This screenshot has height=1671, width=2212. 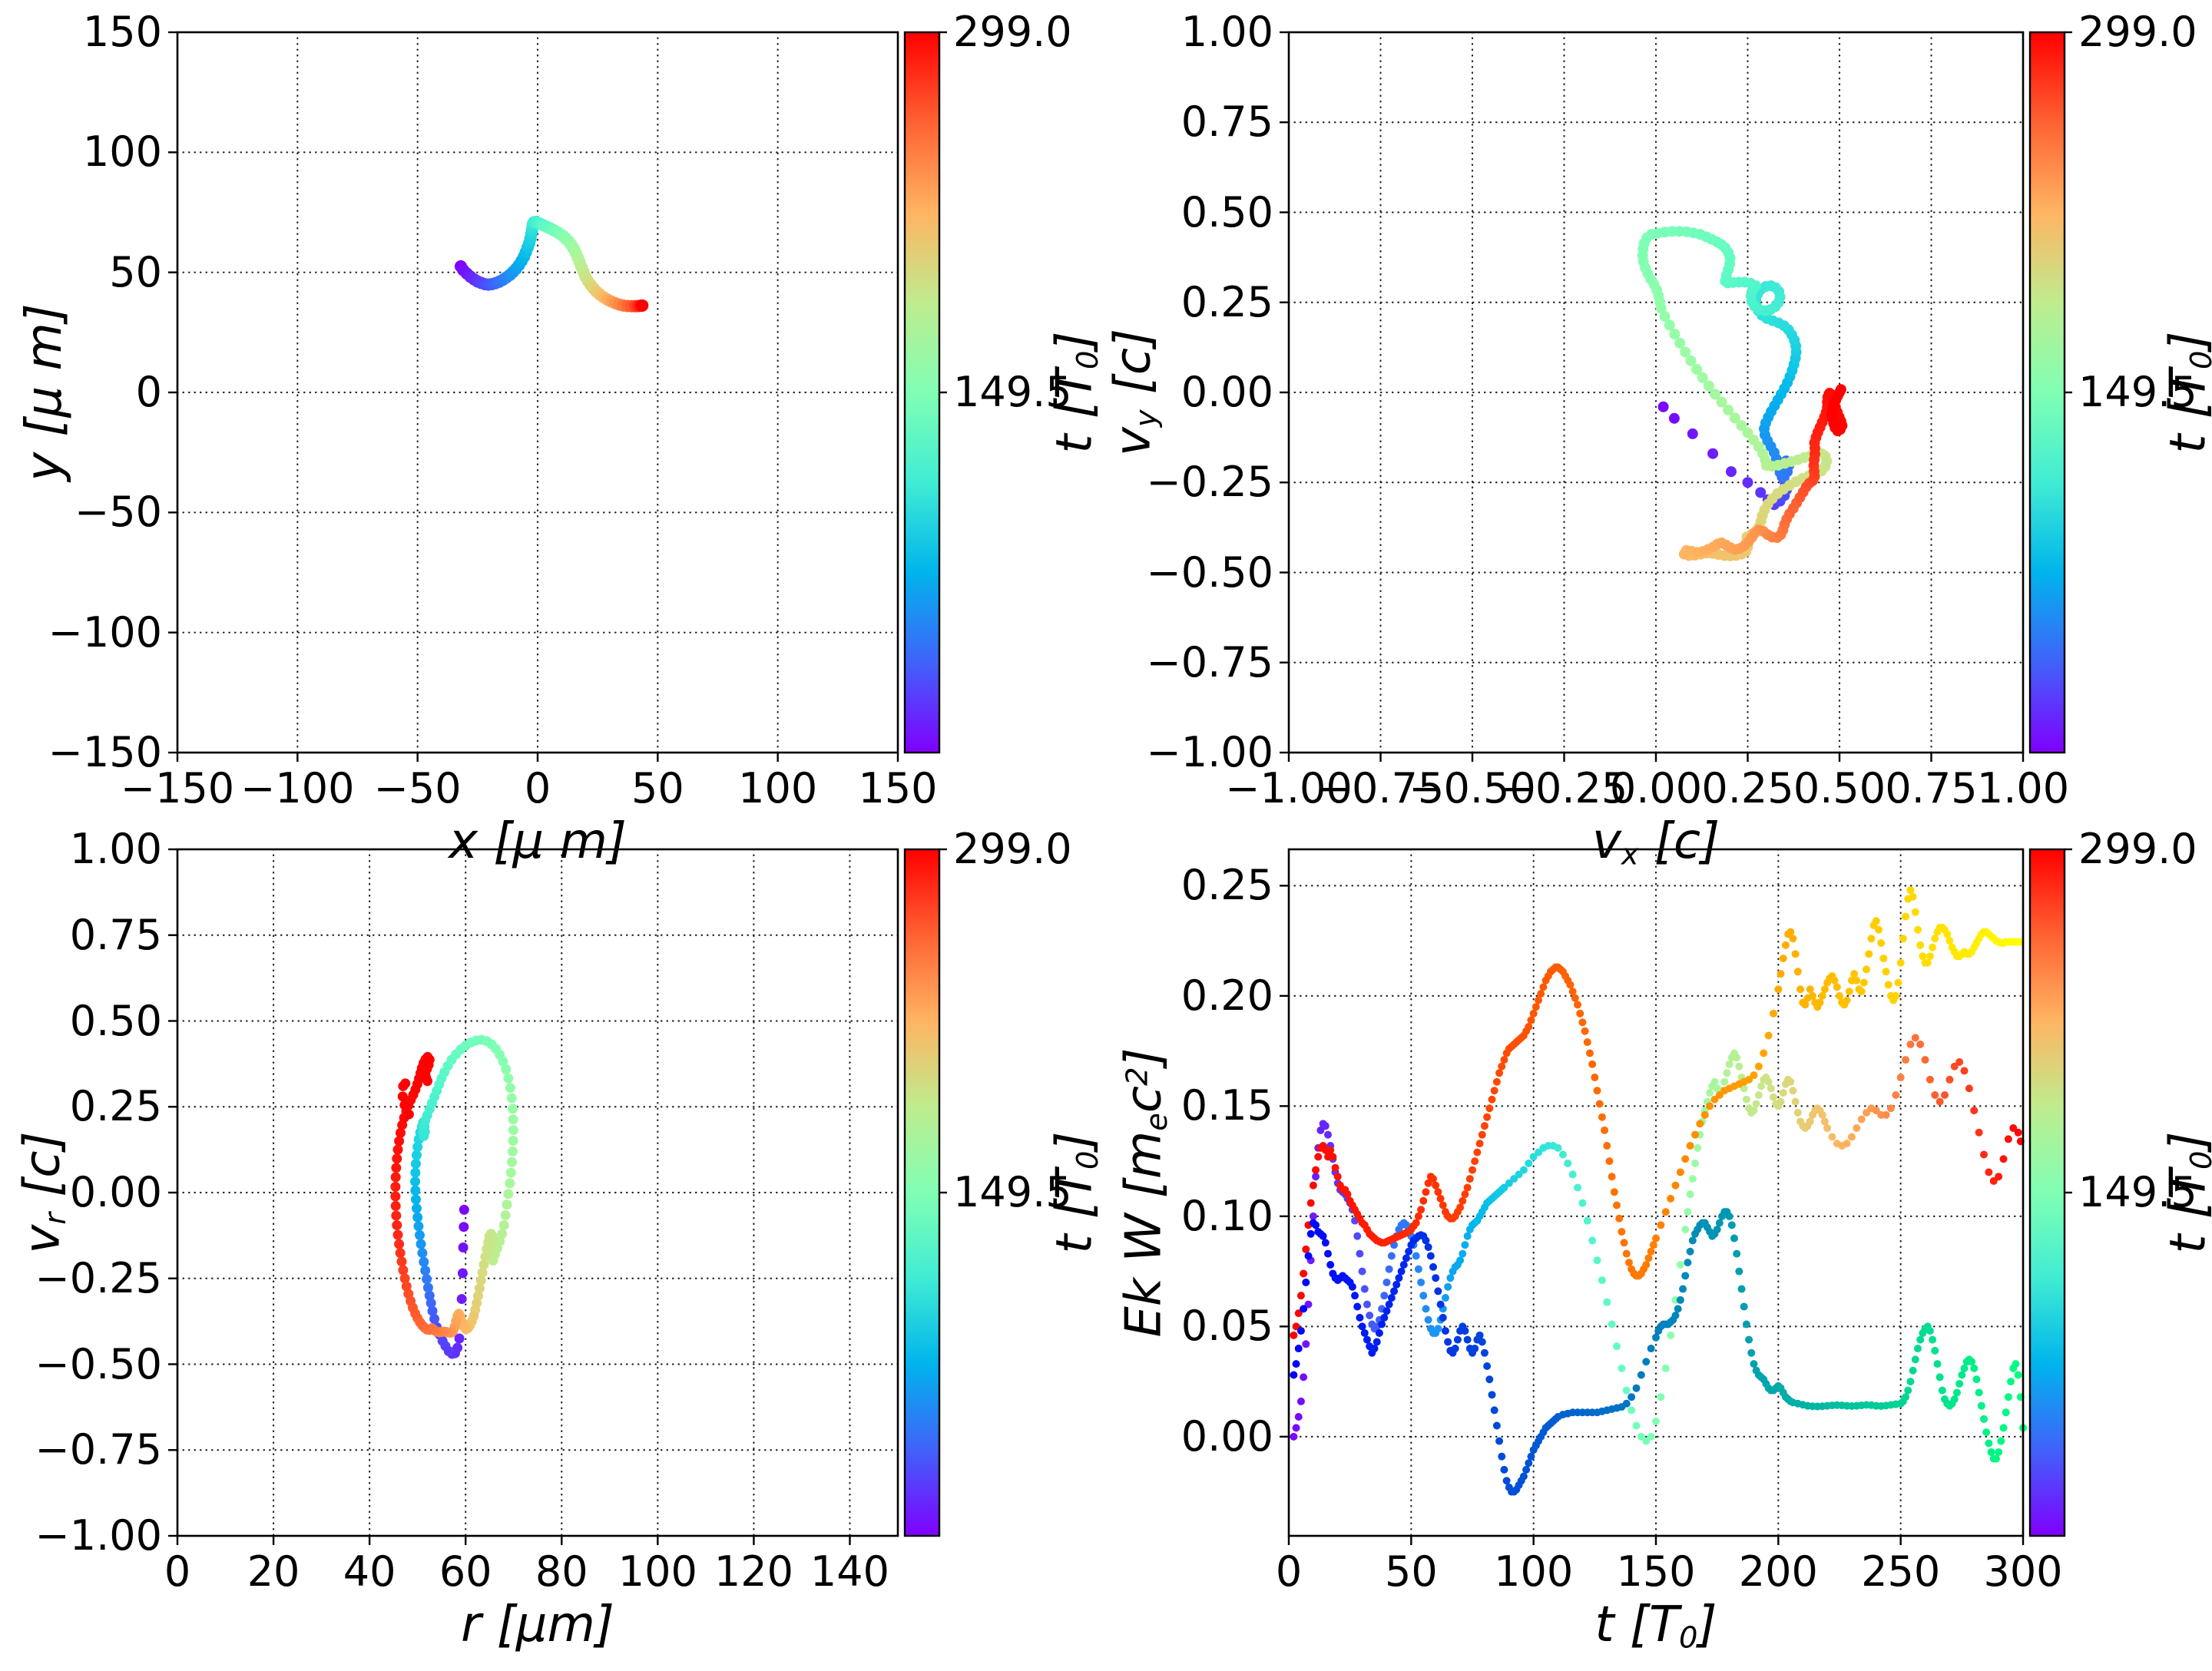 What do you see at coordinates (551, 264) in the screenshot?
I see `series-trajectory-xy` at bounding box center [551, 264].